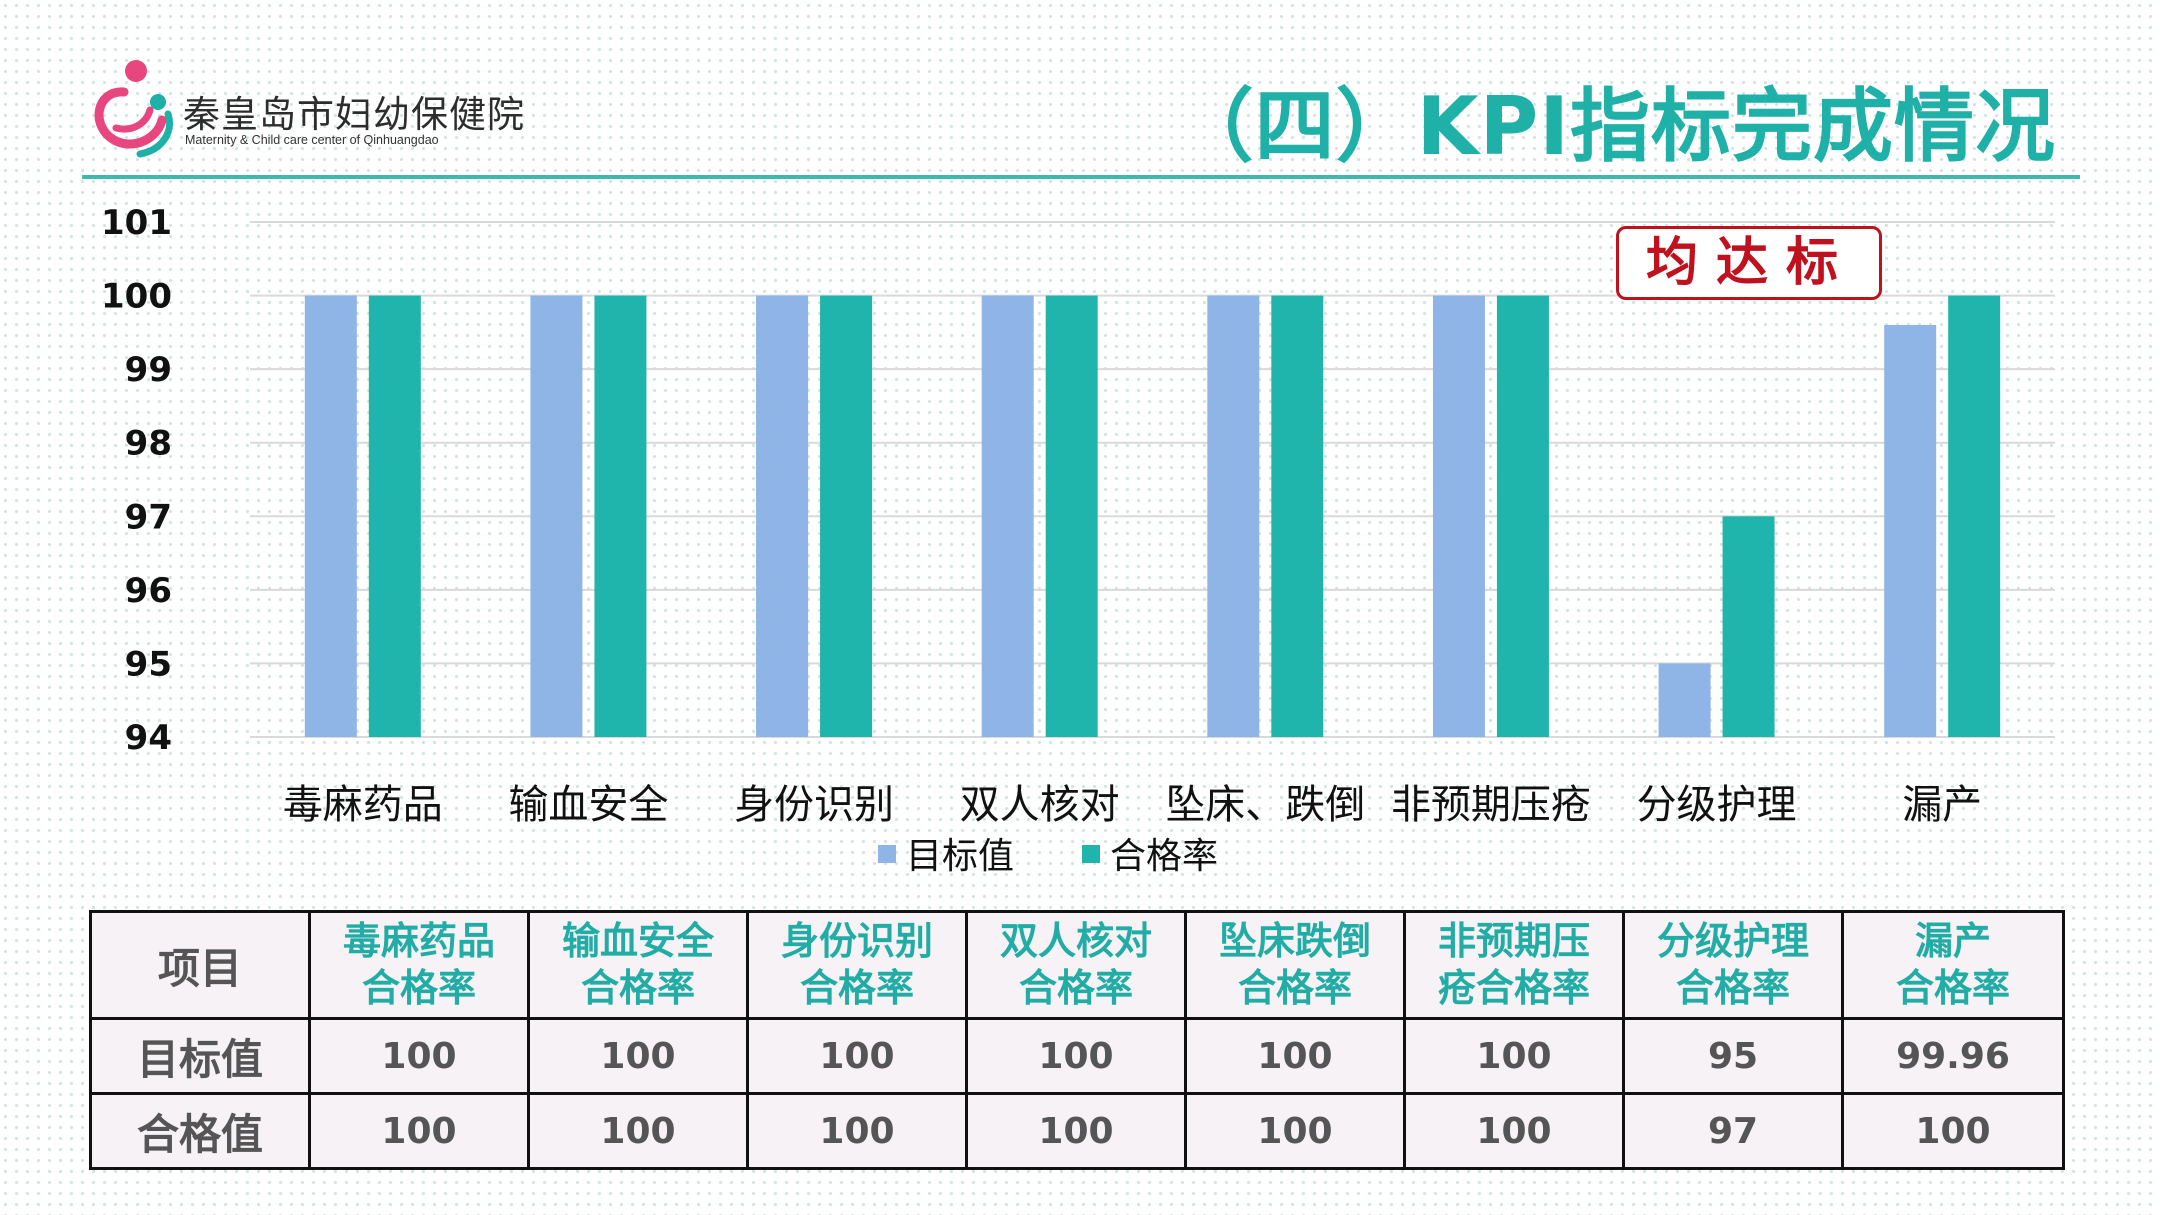 Image resolution: width=2160 pixels, height=1215 pixels. Describe the element at coordinates (1491, 805) in the screenshot. I see `x-tick-label: 非预期压疮` at that location.